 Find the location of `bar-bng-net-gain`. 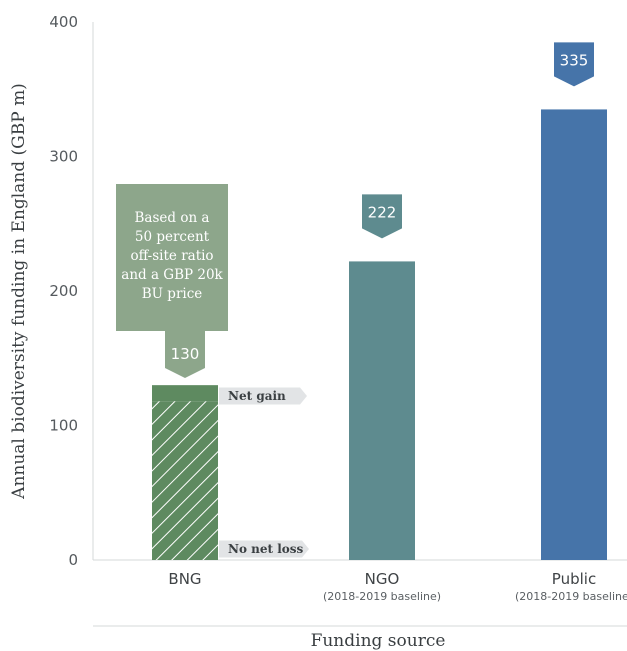

bar-bng-net-gain is located at coordinates (185, 393).